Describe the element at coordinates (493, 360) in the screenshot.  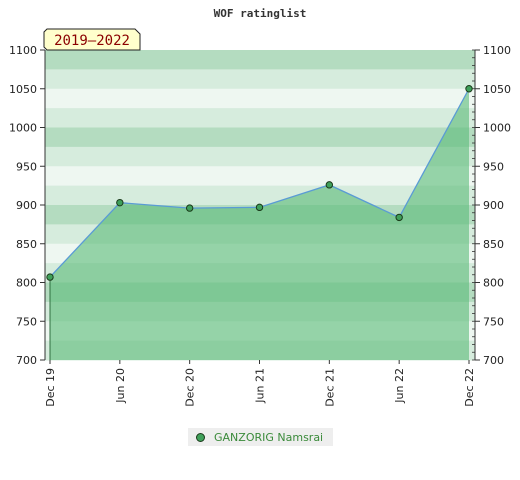
I see `y-tick-label-right: 700` at that location.